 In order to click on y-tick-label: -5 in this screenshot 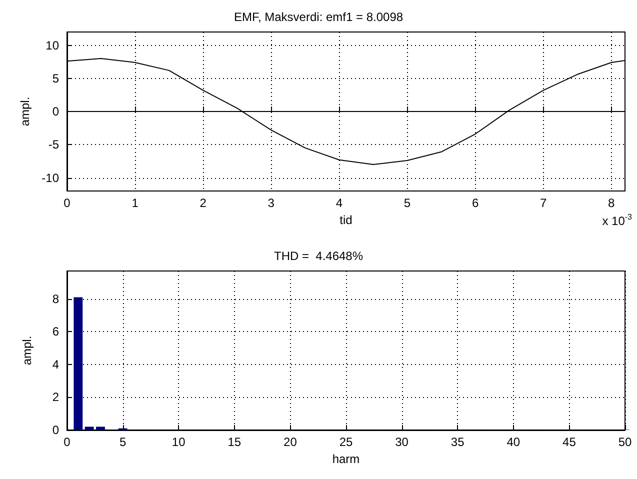, I will do `click(54, 145)`.